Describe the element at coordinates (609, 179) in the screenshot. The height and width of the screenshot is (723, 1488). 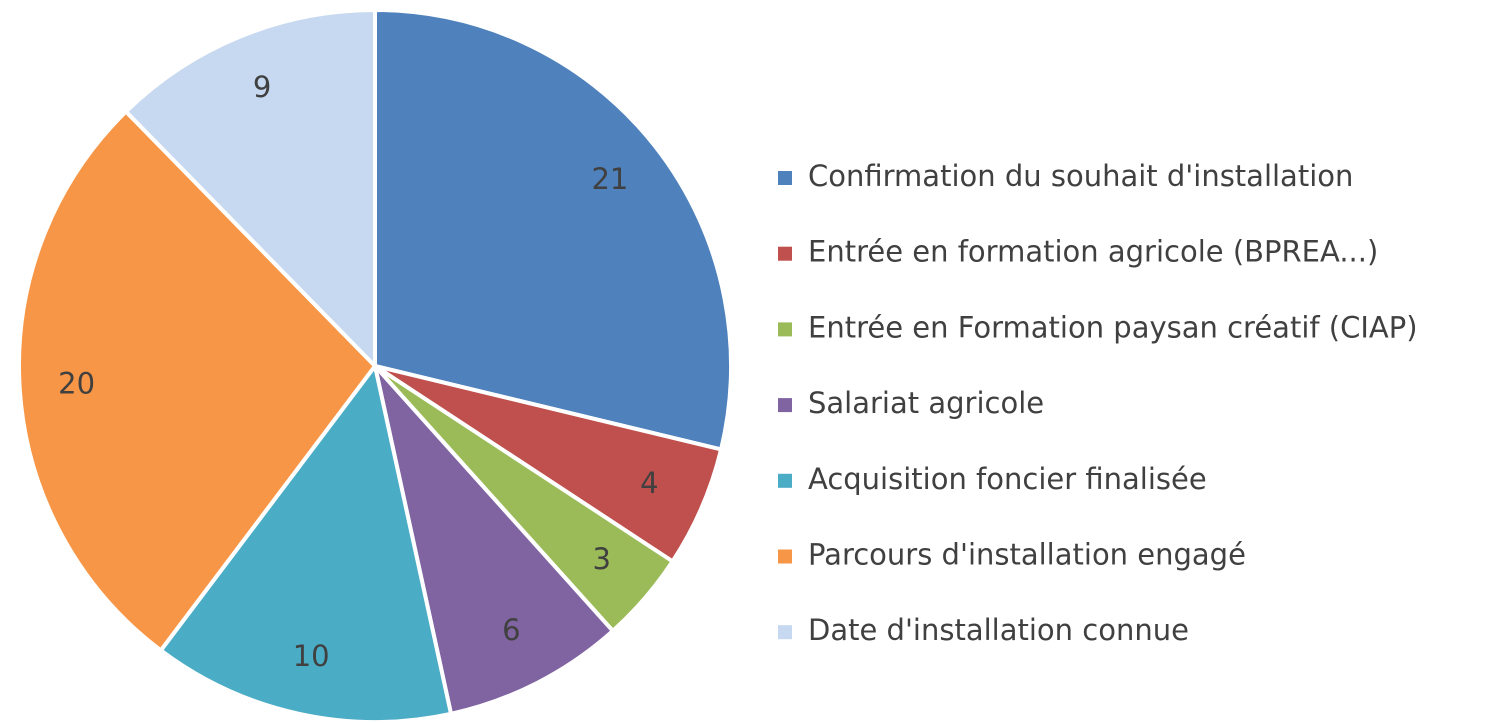
I see `data-label: 21` at that location.